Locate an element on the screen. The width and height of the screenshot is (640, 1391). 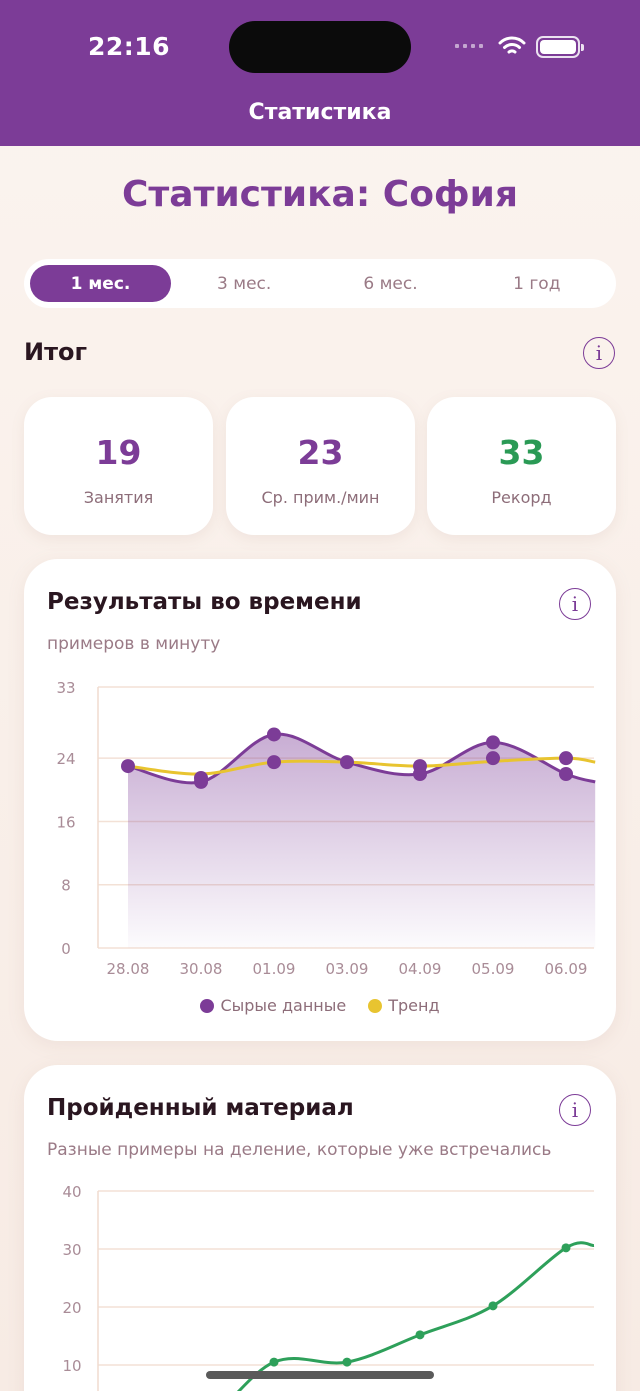
stat-value: 33 is located at coordinates (521, 452).